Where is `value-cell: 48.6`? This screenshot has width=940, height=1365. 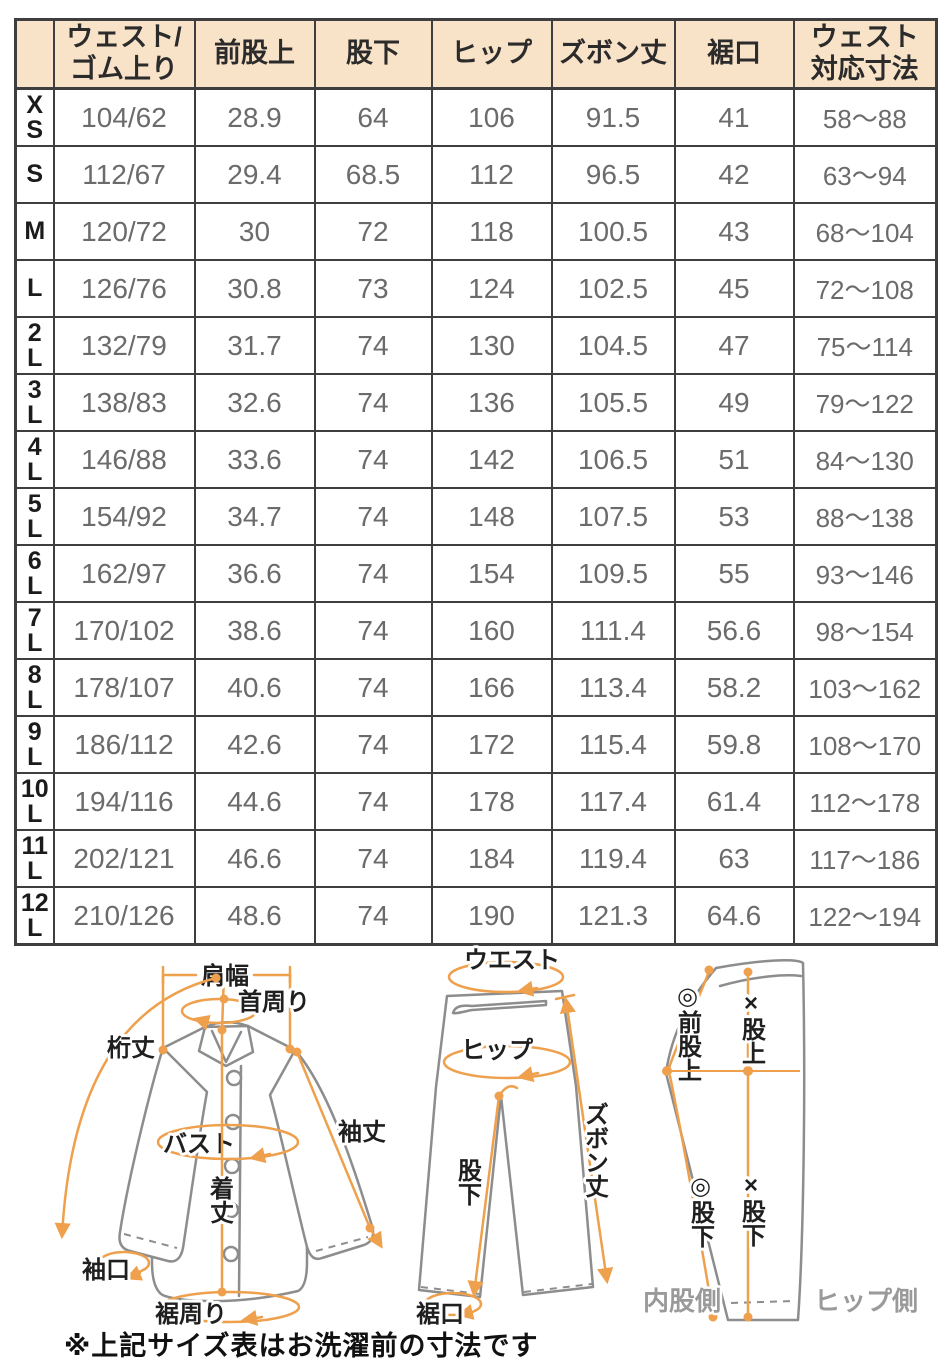
value-cell: 48.6 is located at coordinates (254, 916).